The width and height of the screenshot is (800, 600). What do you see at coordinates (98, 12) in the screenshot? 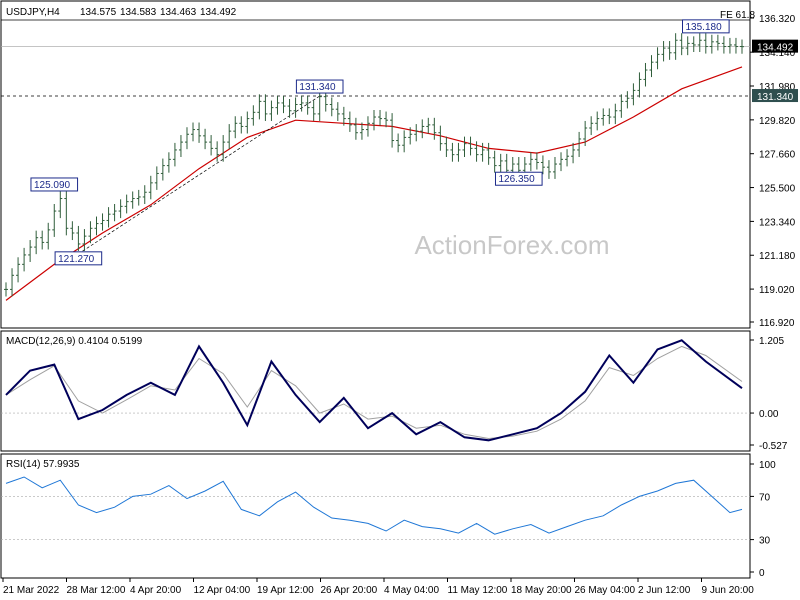
I see `ohlc-open: 134.575` at bounding box center [98, 12].